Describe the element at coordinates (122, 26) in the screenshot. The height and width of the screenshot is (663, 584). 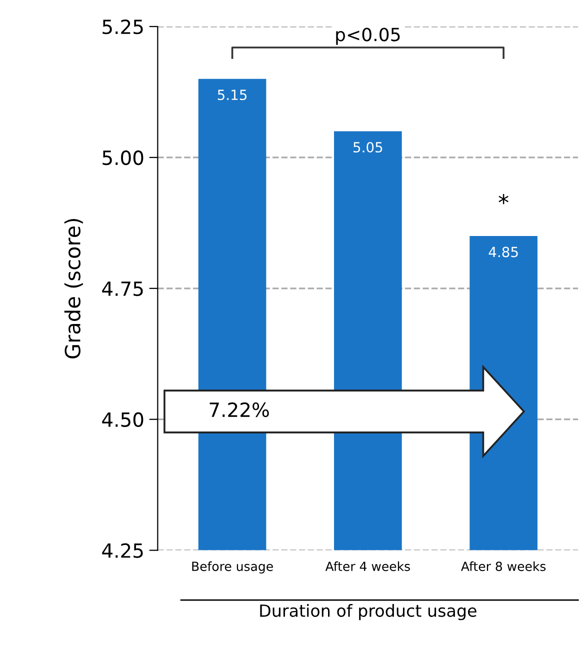
I see `y-tick-label: 5.25` at that location.